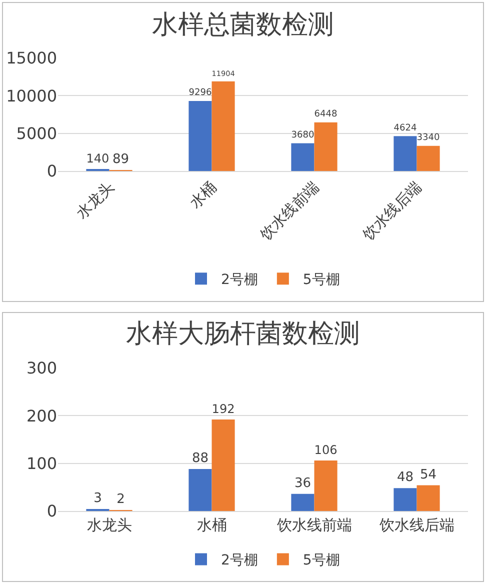 The image size is (488, 585). What do you see at coordinates (243, 333) in the screenshot?
I see `chart-title: 水样大肠杆菌数检测` at bounding box center [243, 333].